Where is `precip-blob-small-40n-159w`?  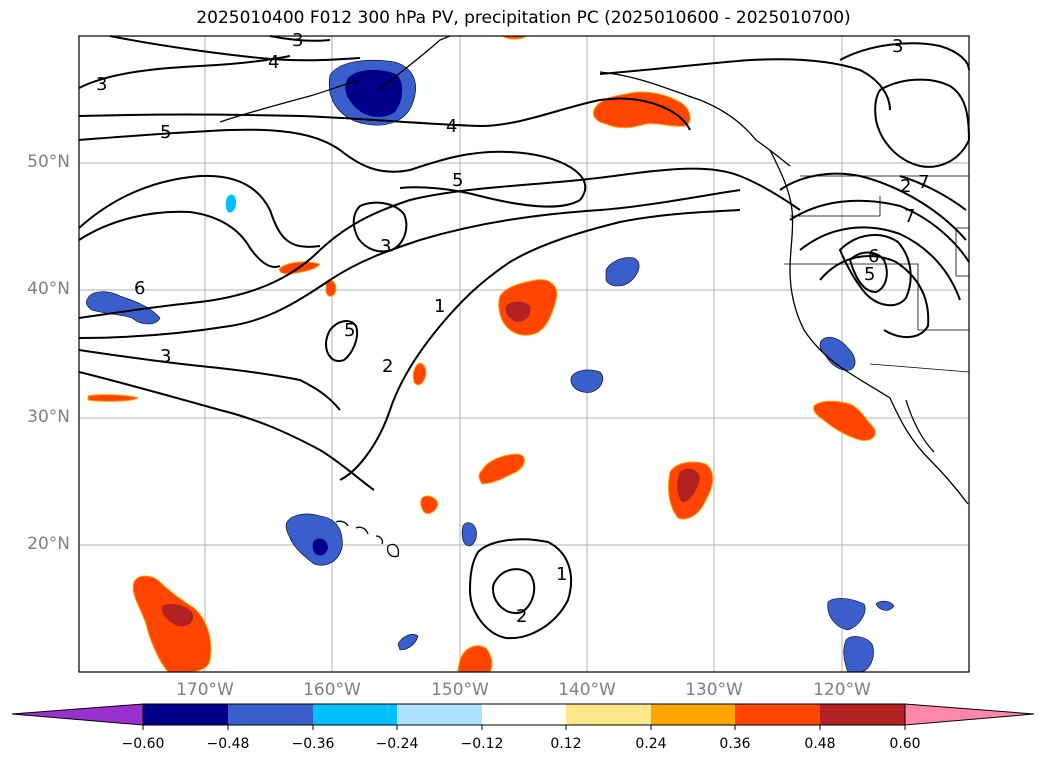 precip-blob-small-40n-159w is located at coordinates (331, 288).